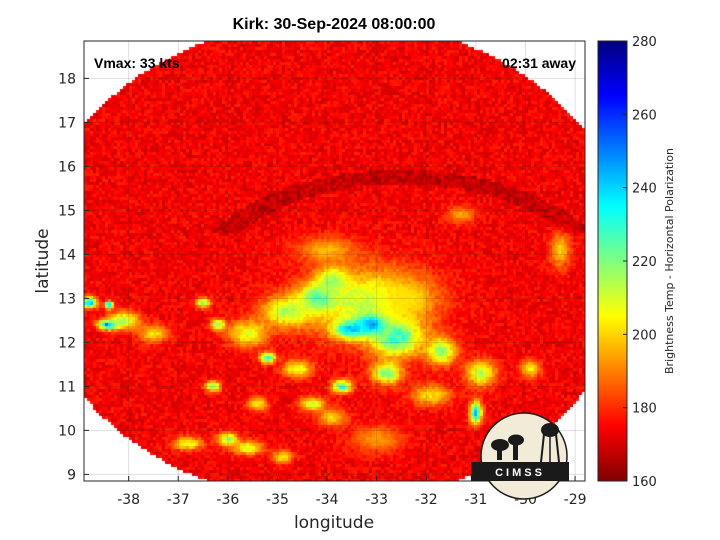  I want to click on y-tick-label: 15, so click(67, 211).